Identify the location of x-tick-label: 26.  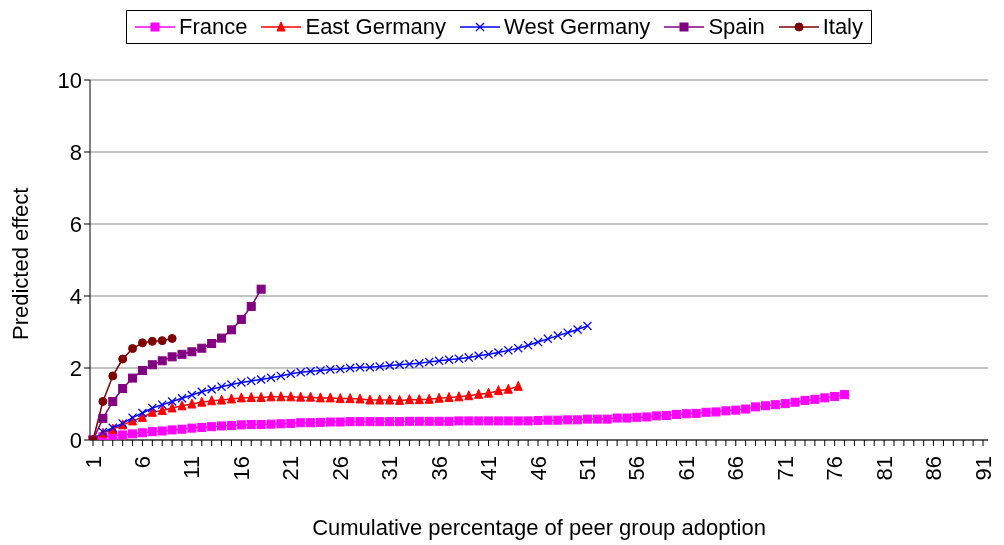
(340, 468).